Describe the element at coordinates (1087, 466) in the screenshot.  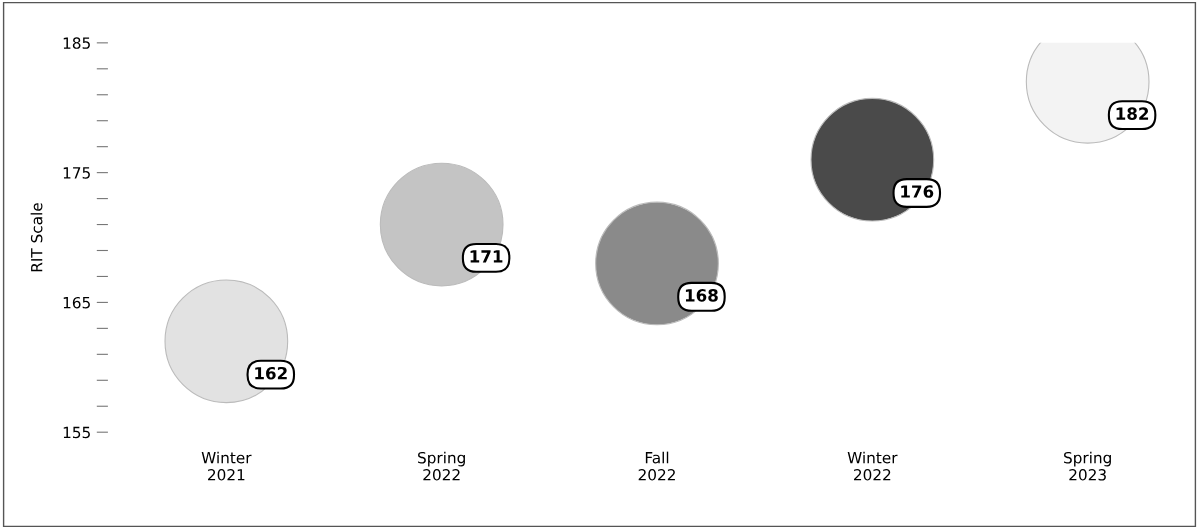
I see `x-tick-label: Spring 2023` at that location.